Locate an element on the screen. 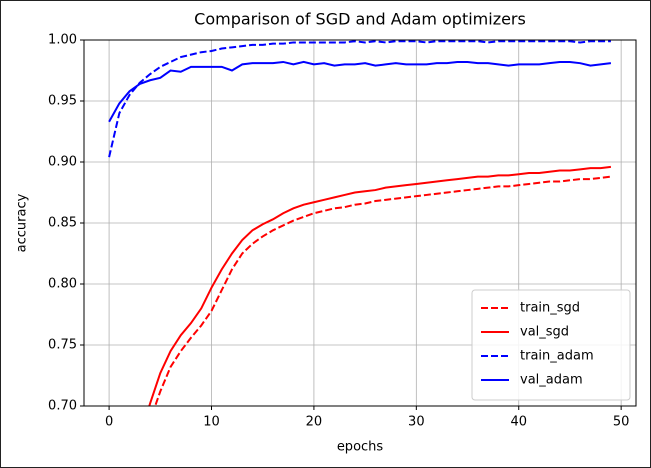  y-tick-label: 0.80 is located at coordinates (62, 284).